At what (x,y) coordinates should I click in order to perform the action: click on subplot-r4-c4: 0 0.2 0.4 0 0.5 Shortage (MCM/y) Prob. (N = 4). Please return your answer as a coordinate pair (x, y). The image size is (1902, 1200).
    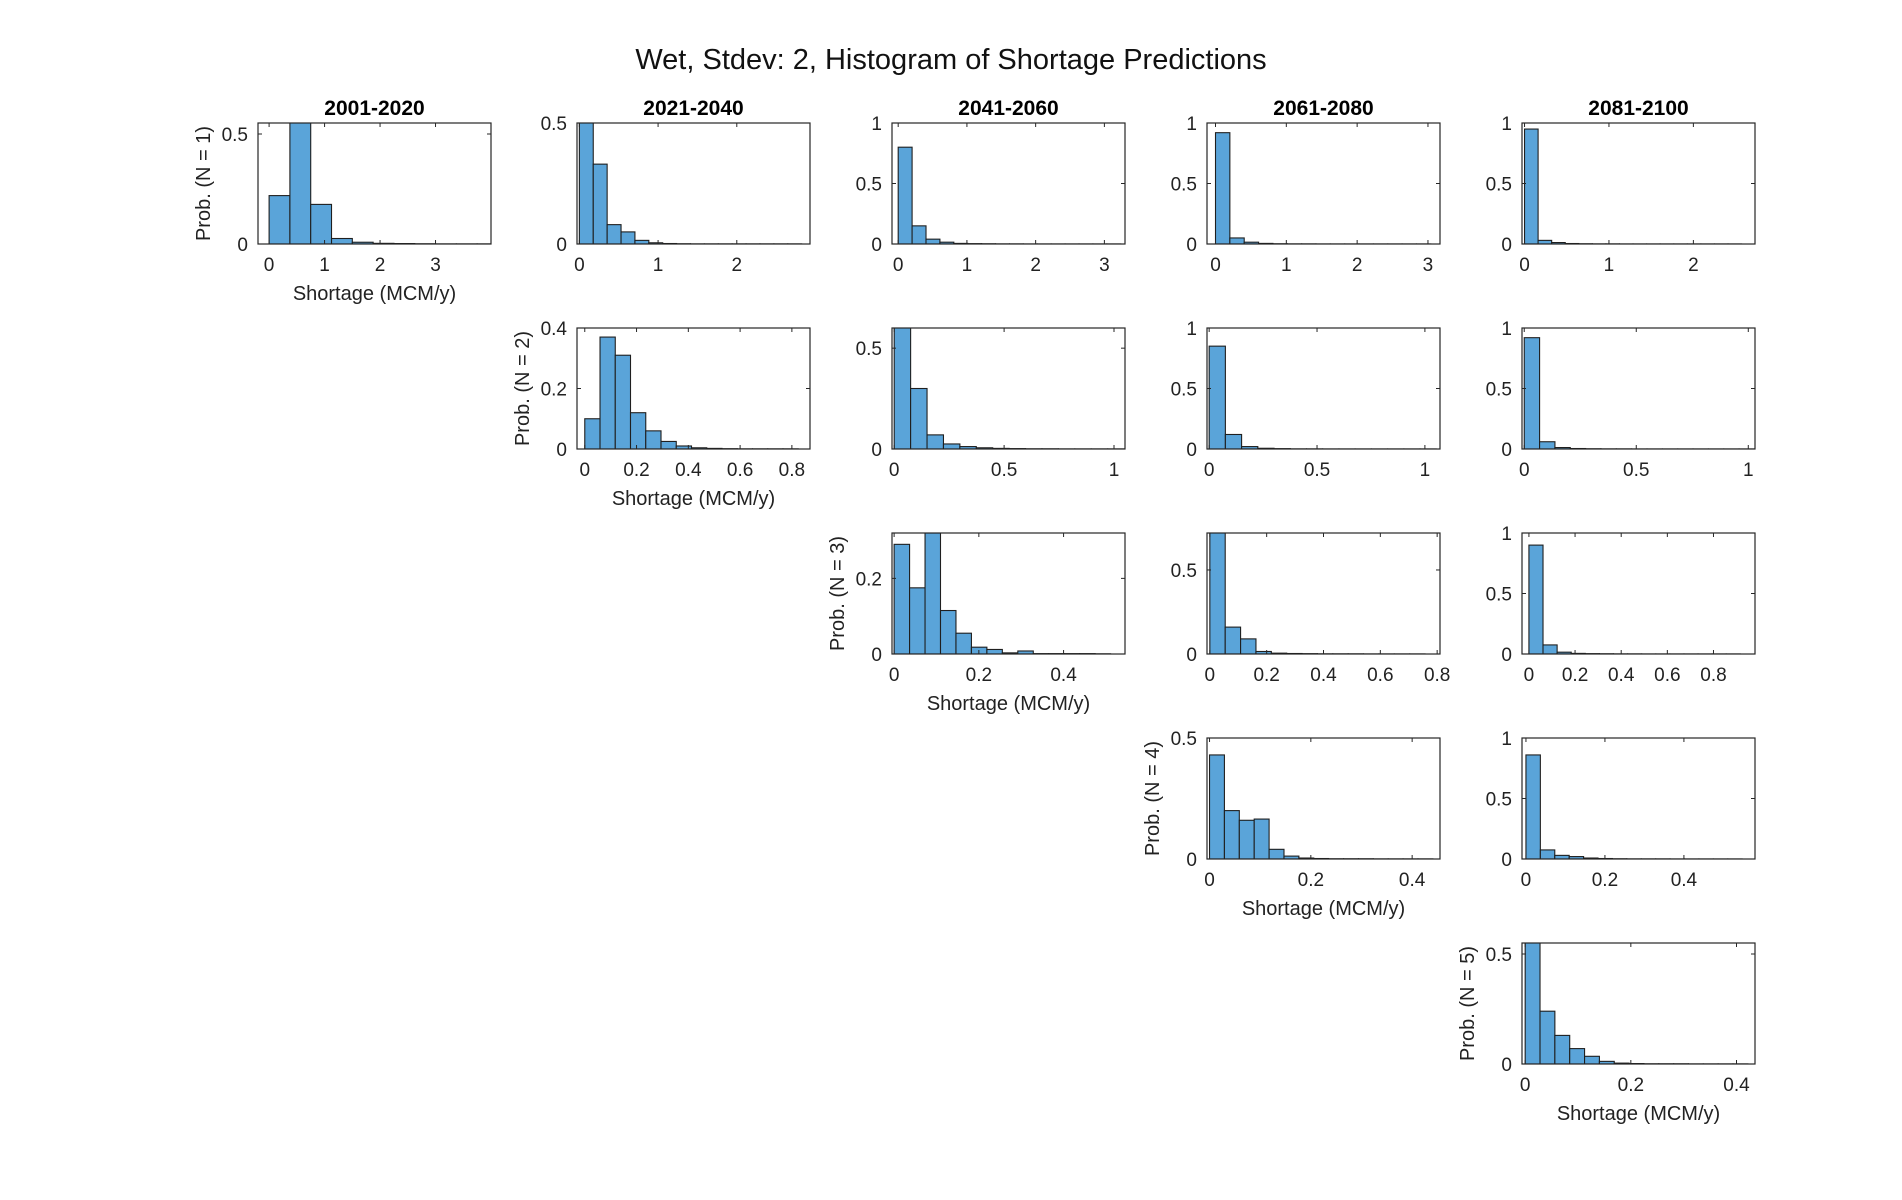
    Looking at the image, I should click on (1291, 824).